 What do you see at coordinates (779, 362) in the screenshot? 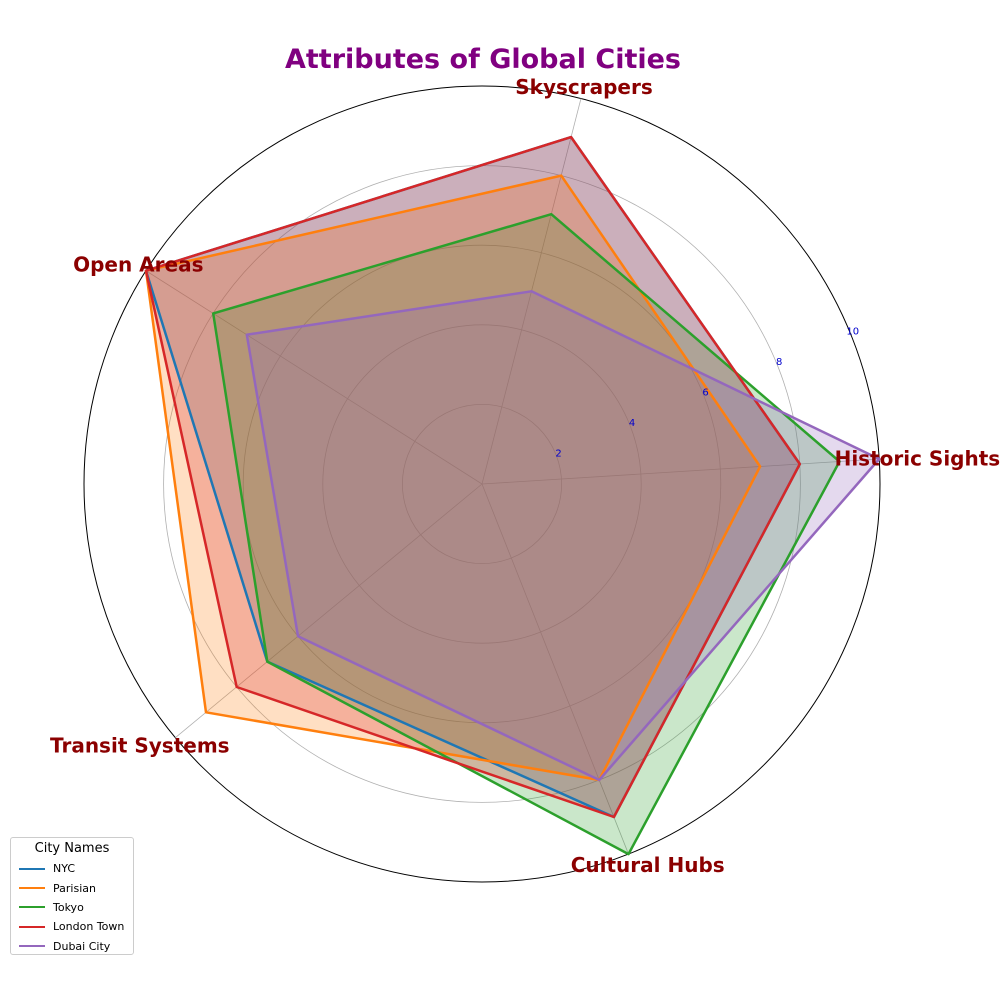
I see `r-tick-label-3: 8` at bounding box center [779, 362].